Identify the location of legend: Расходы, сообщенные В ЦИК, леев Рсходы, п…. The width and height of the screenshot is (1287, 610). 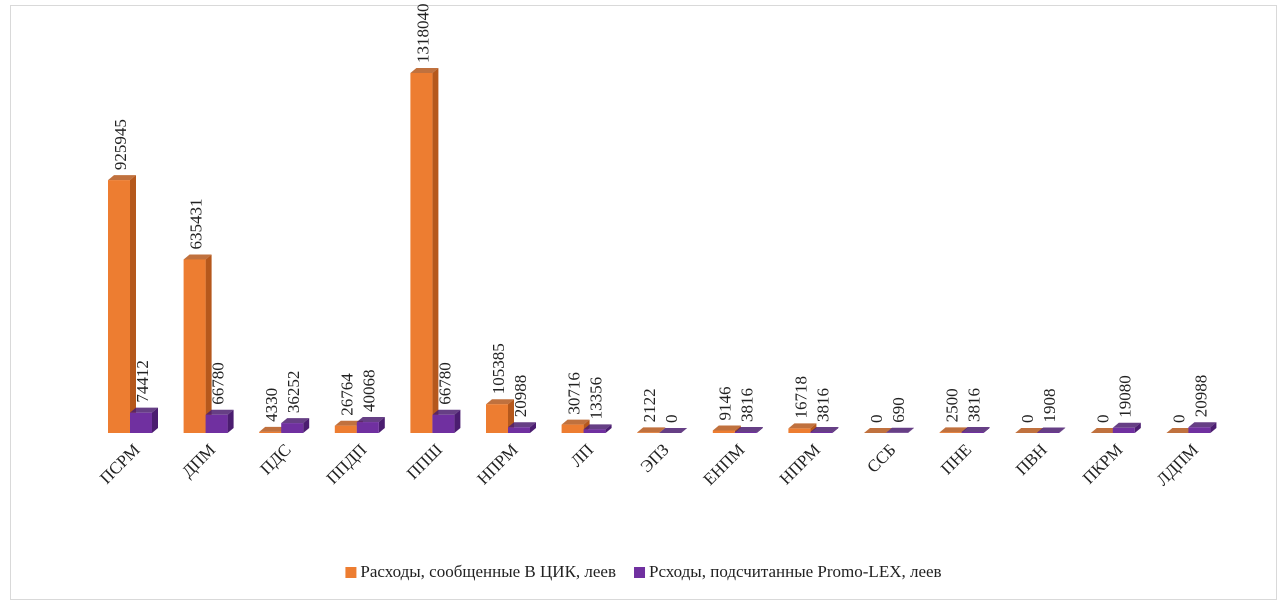
(643, 571).